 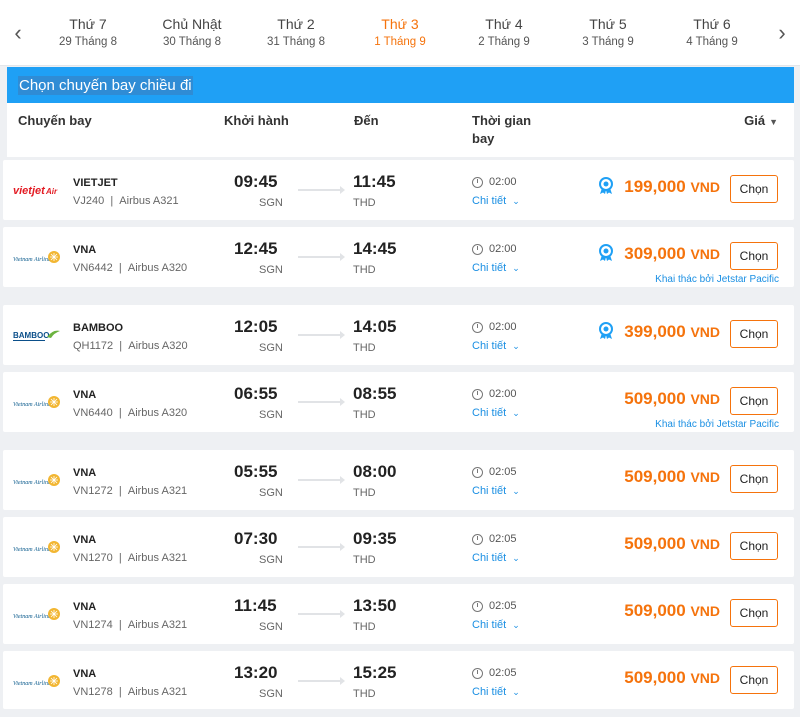 I want to click on flight-code: QH1172, so click(x=93, y=346).